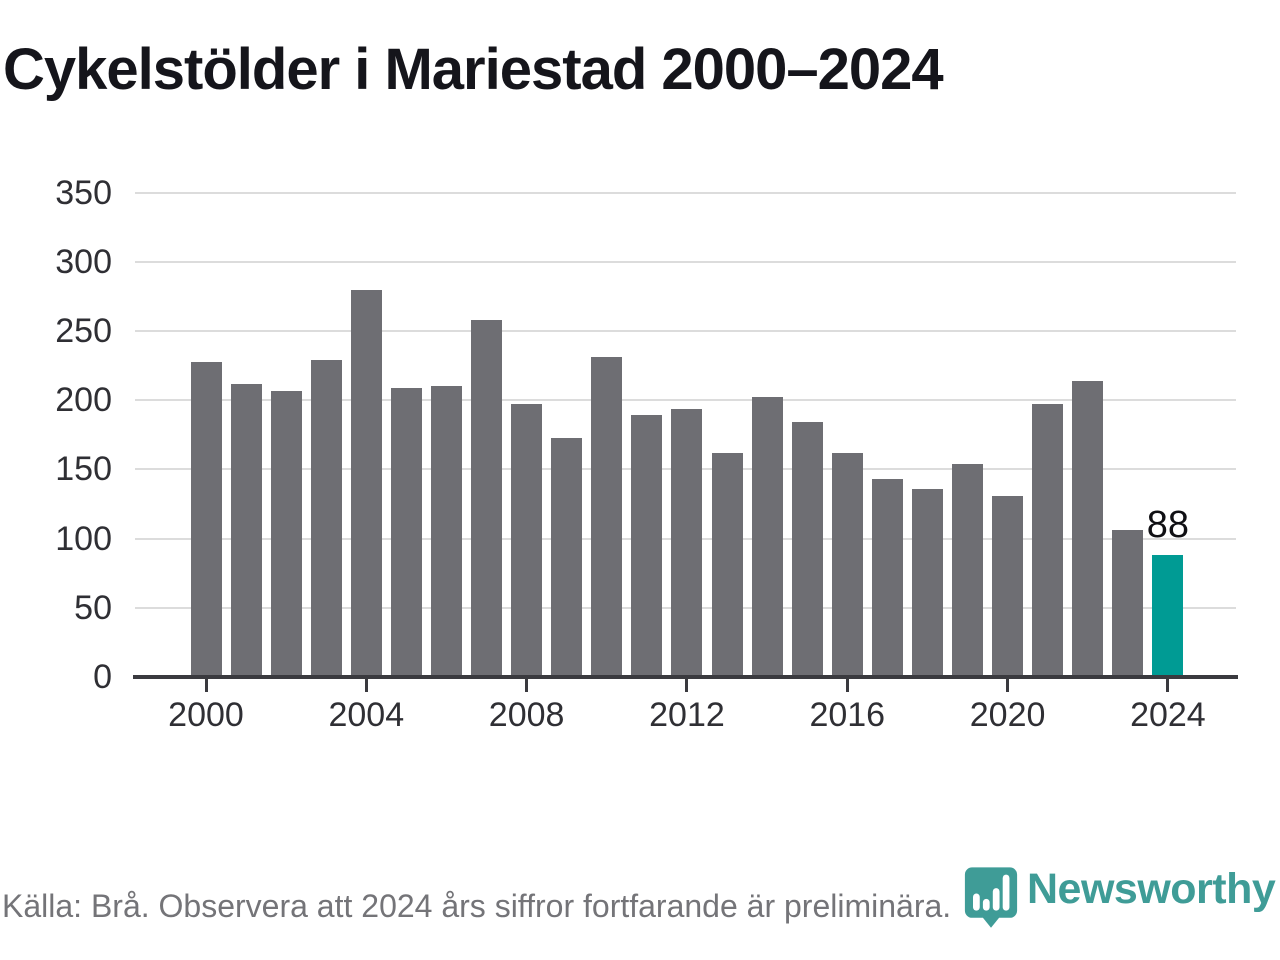 This screenshot has height=960, width=1280. What do you see at coordinates (687, 542) in the screenshot?
I see `bar-2012` at bounding box center [687, 542].